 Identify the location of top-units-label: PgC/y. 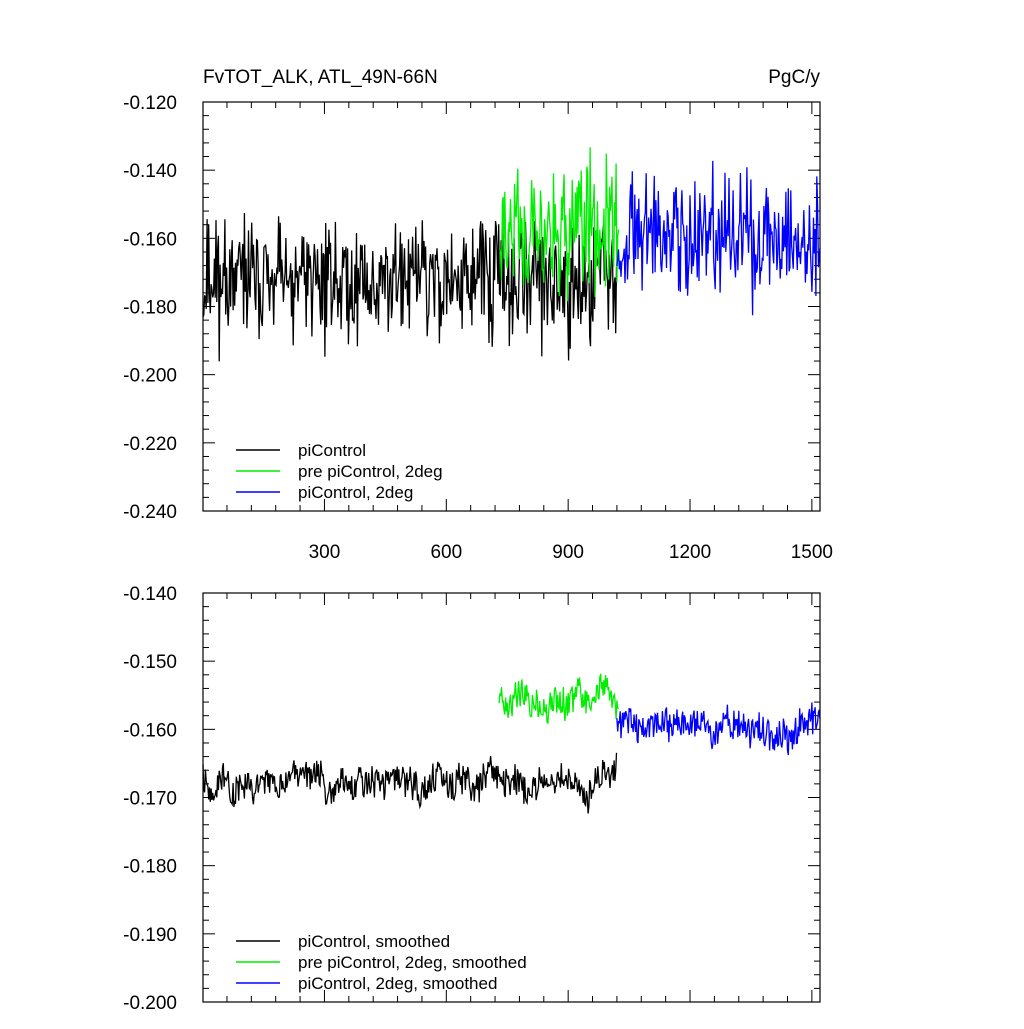
(794, 77).